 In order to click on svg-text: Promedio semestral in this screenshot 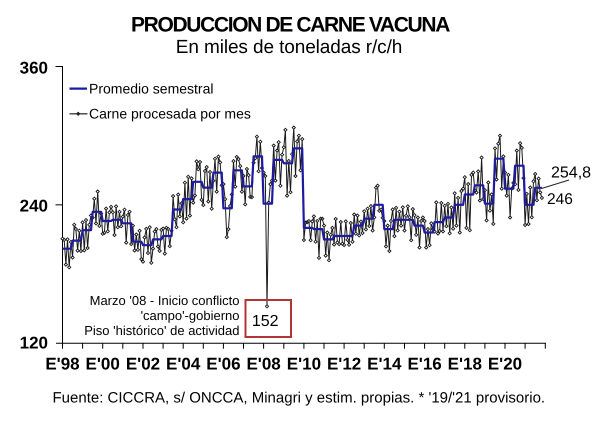, I will do `click(151, 89)`.